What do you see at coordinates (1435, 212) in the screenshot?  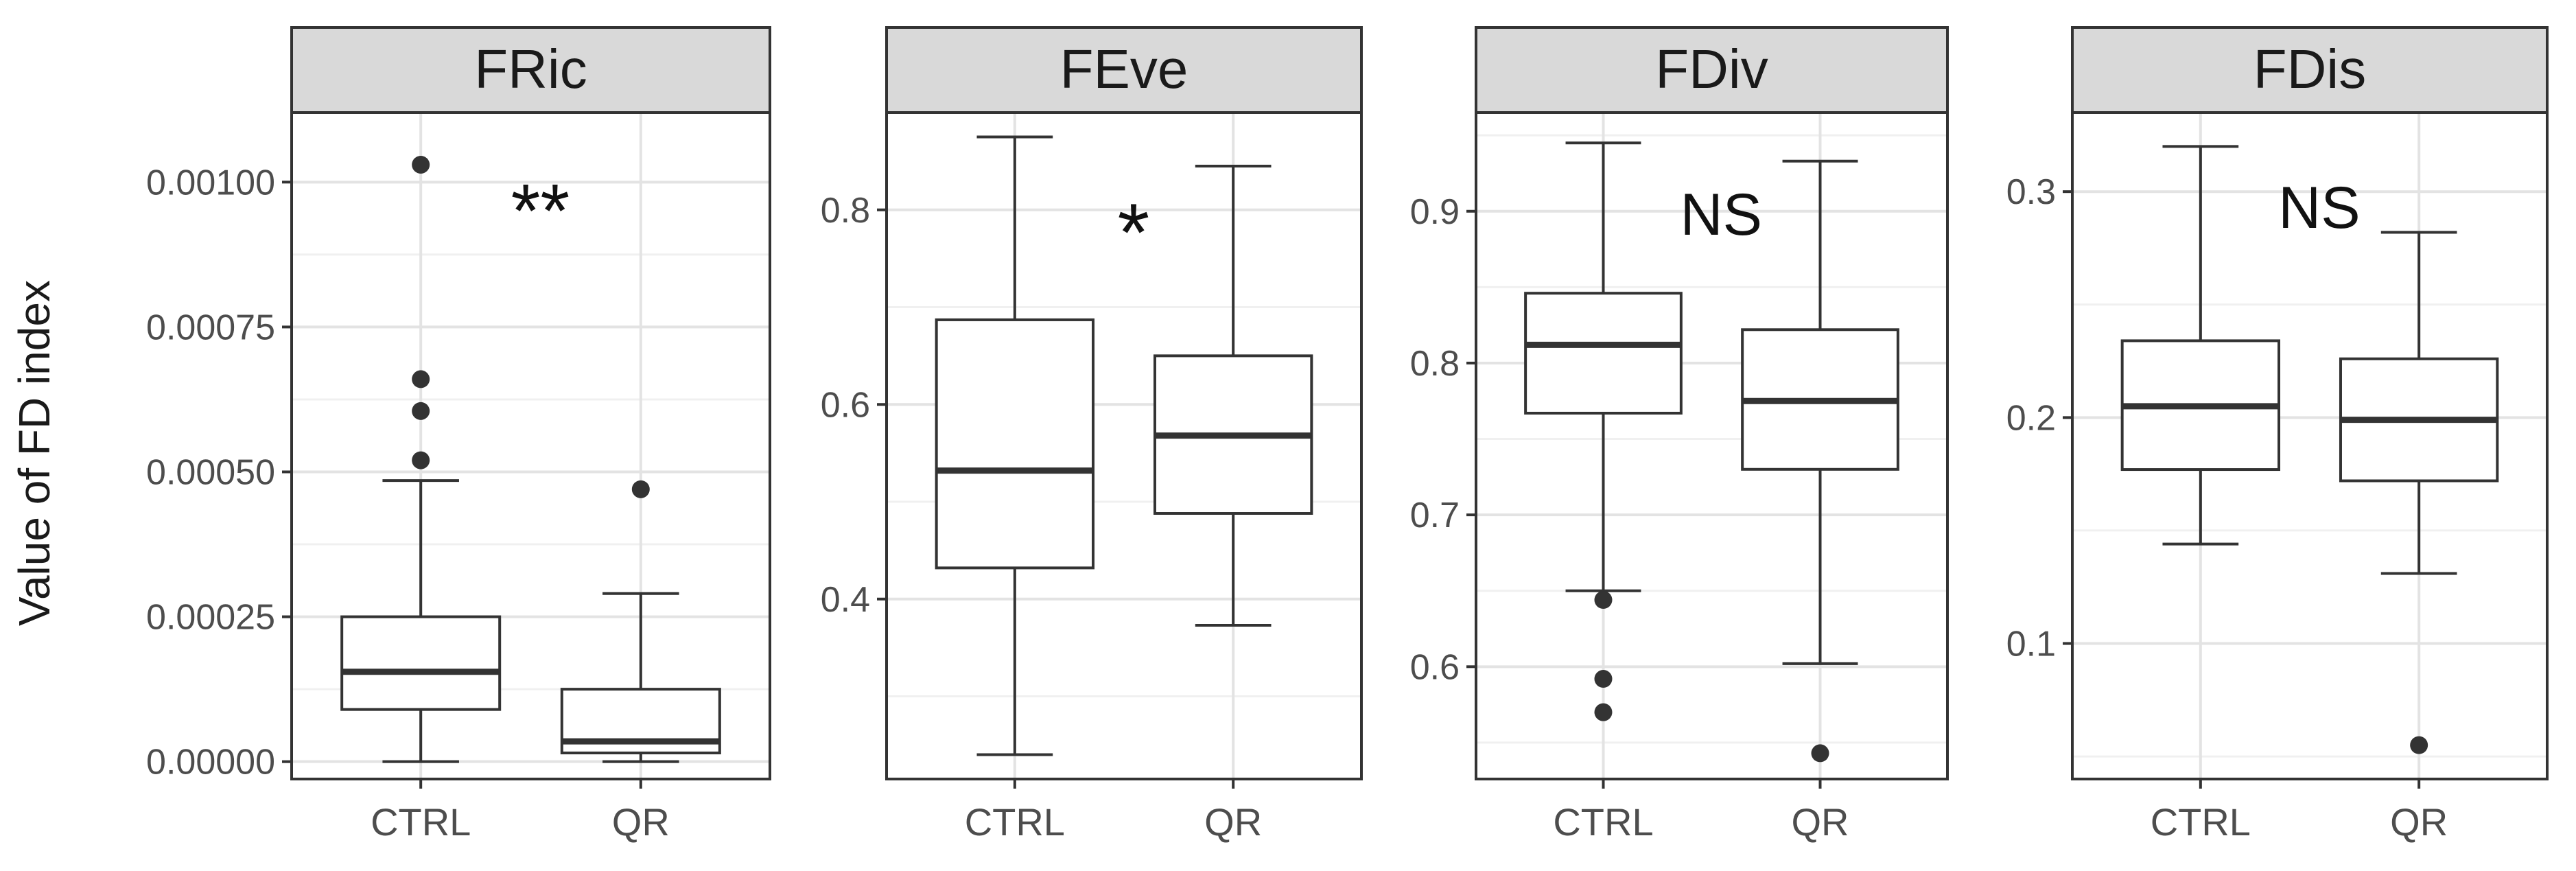 I see `y-tick-label: 0.9` at bounding box center [1435, 212].